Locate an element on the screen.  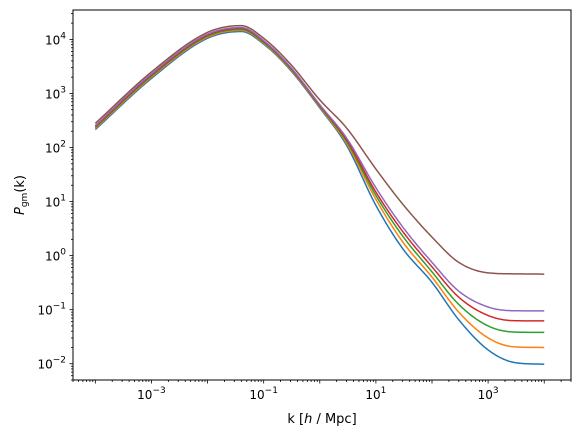
x-tick-label: 10⁻¹ is located at coordinates (263, 394).